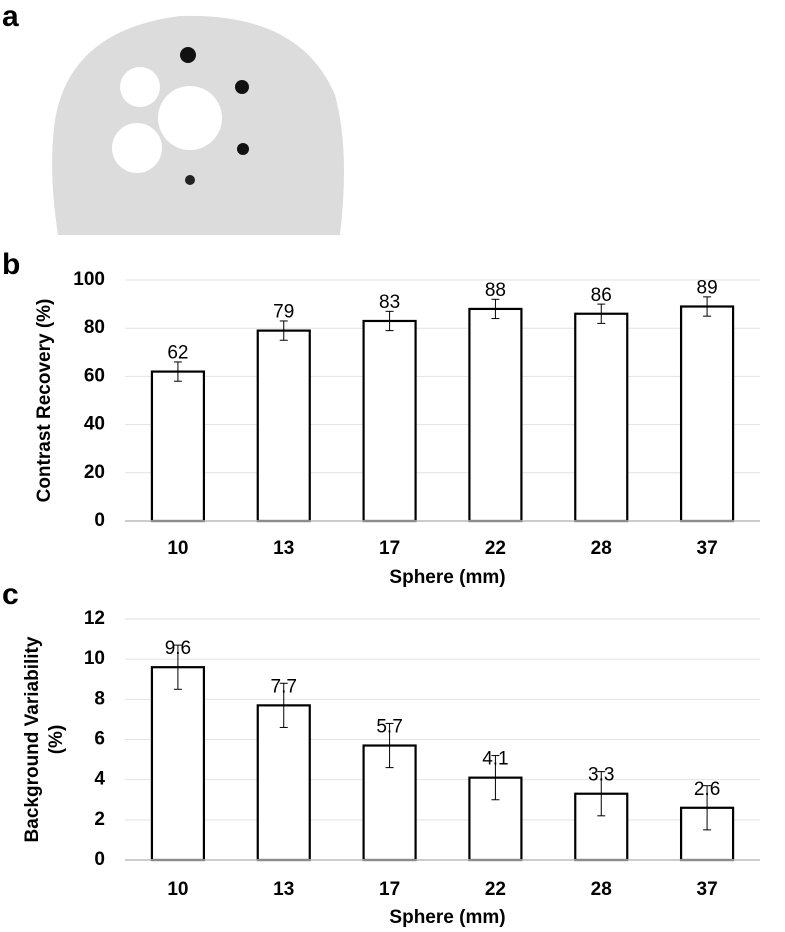 Image resolution: width=785 pixels, height=932 pixels. I want to click on y-tick-label: 4, so click(99, 779).